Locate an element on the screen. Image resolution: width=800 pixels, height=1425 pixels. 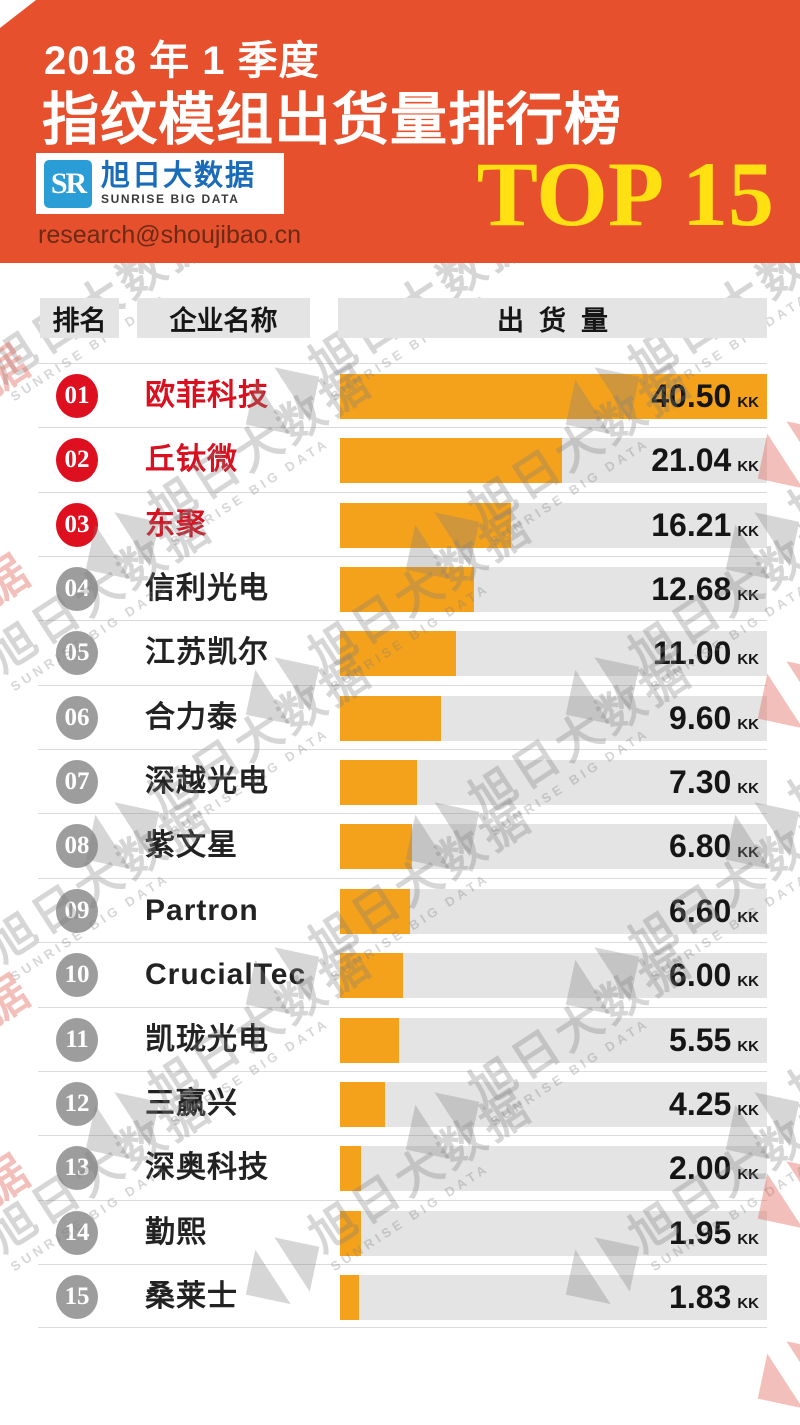
bar-track: 4.25 KK is located at coordinates (553, 1104).